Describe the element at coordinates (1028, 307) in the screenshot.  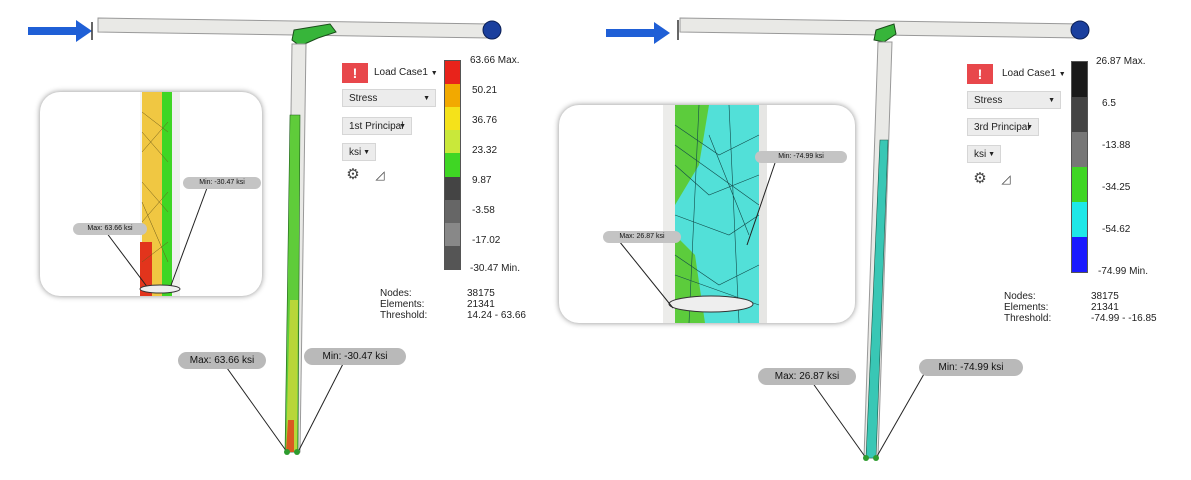
I see `right-mesh-stats: Nodes: Elements: Threshold:` at that location.